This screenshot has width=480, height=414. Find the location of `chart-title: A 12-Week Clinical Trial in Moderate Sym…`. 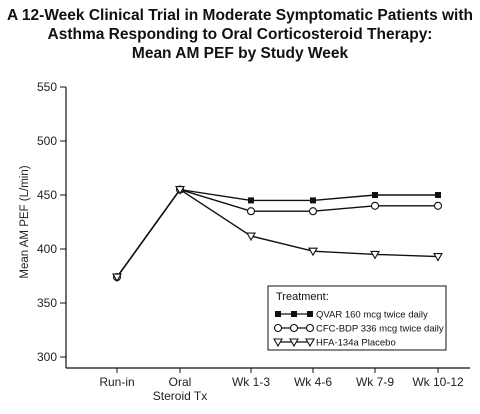

chart-title: A 12-Week Clinical Trial in Moderate Sym… is located at coordinates (240, 34).